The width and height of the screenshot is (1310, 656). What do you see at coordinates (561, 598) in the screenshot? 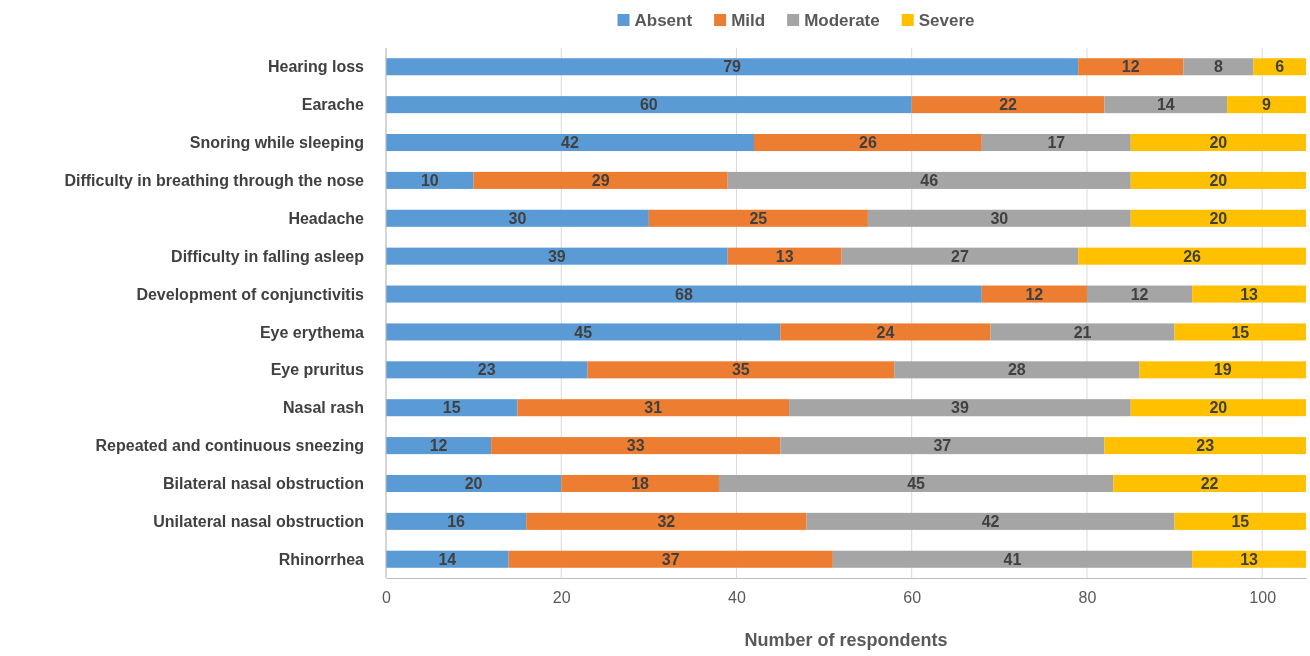
I see `x-tick-label: 20` at bounding box center [561, 598].